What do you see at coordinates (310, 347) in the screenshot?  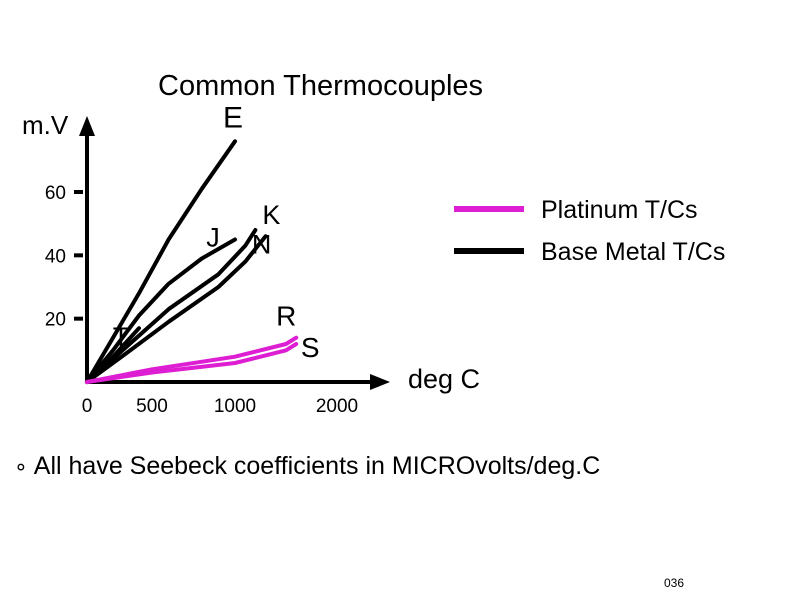 I see `series-label-S: S` at bounding box center [310, 347].